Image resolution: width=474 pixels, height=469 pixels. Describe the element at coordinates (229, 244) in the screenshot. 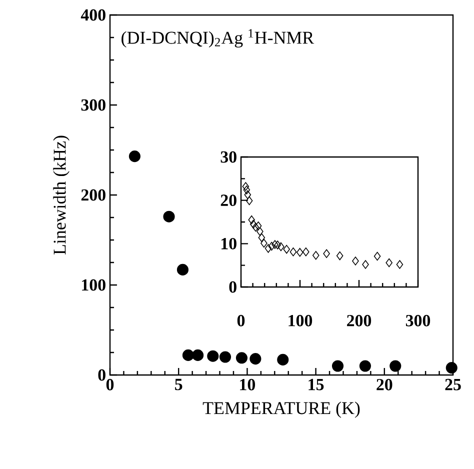

I see `y-tick-label: 10` at that location.